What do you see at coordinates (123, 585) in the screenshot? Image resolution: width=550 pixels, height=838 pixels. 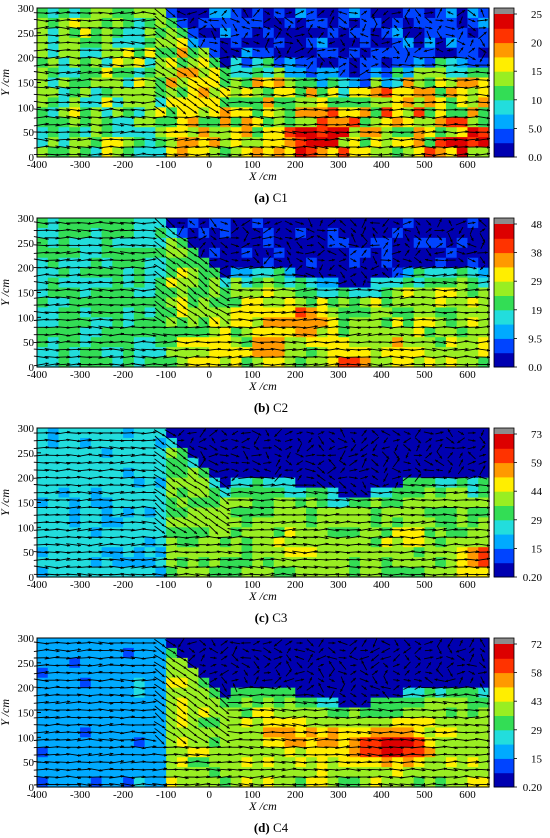 I see `x-tick-label: -200` at bounding box center [123, 585].